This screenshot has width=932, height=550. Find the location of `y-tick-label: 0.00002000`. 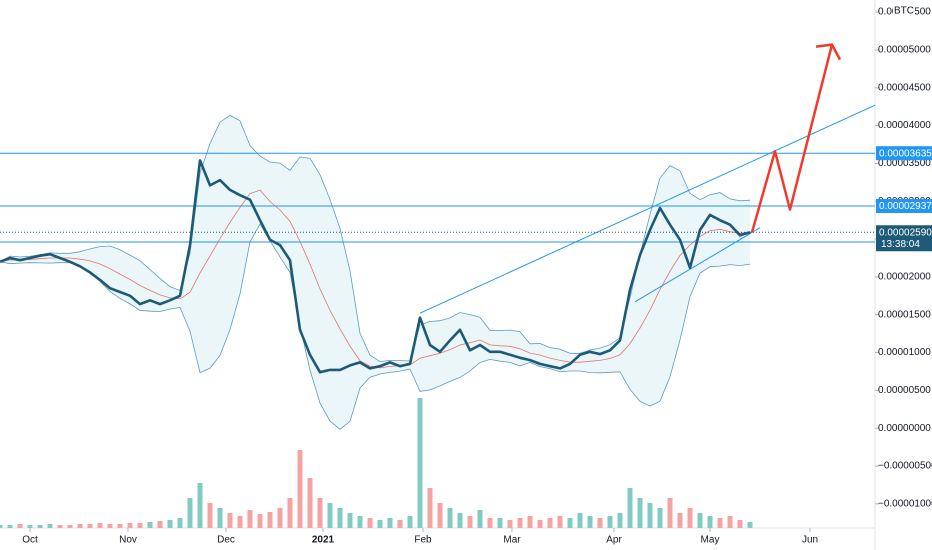

y-tick-label: 0.00002000 is located at coordinates (904, 277).